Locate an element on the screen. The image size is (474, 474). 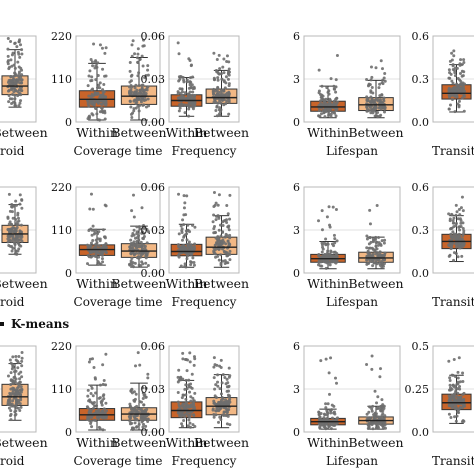
chart-panel-8: 0 3 6 Within Between Lifespan is located at coordinates (348, 245).